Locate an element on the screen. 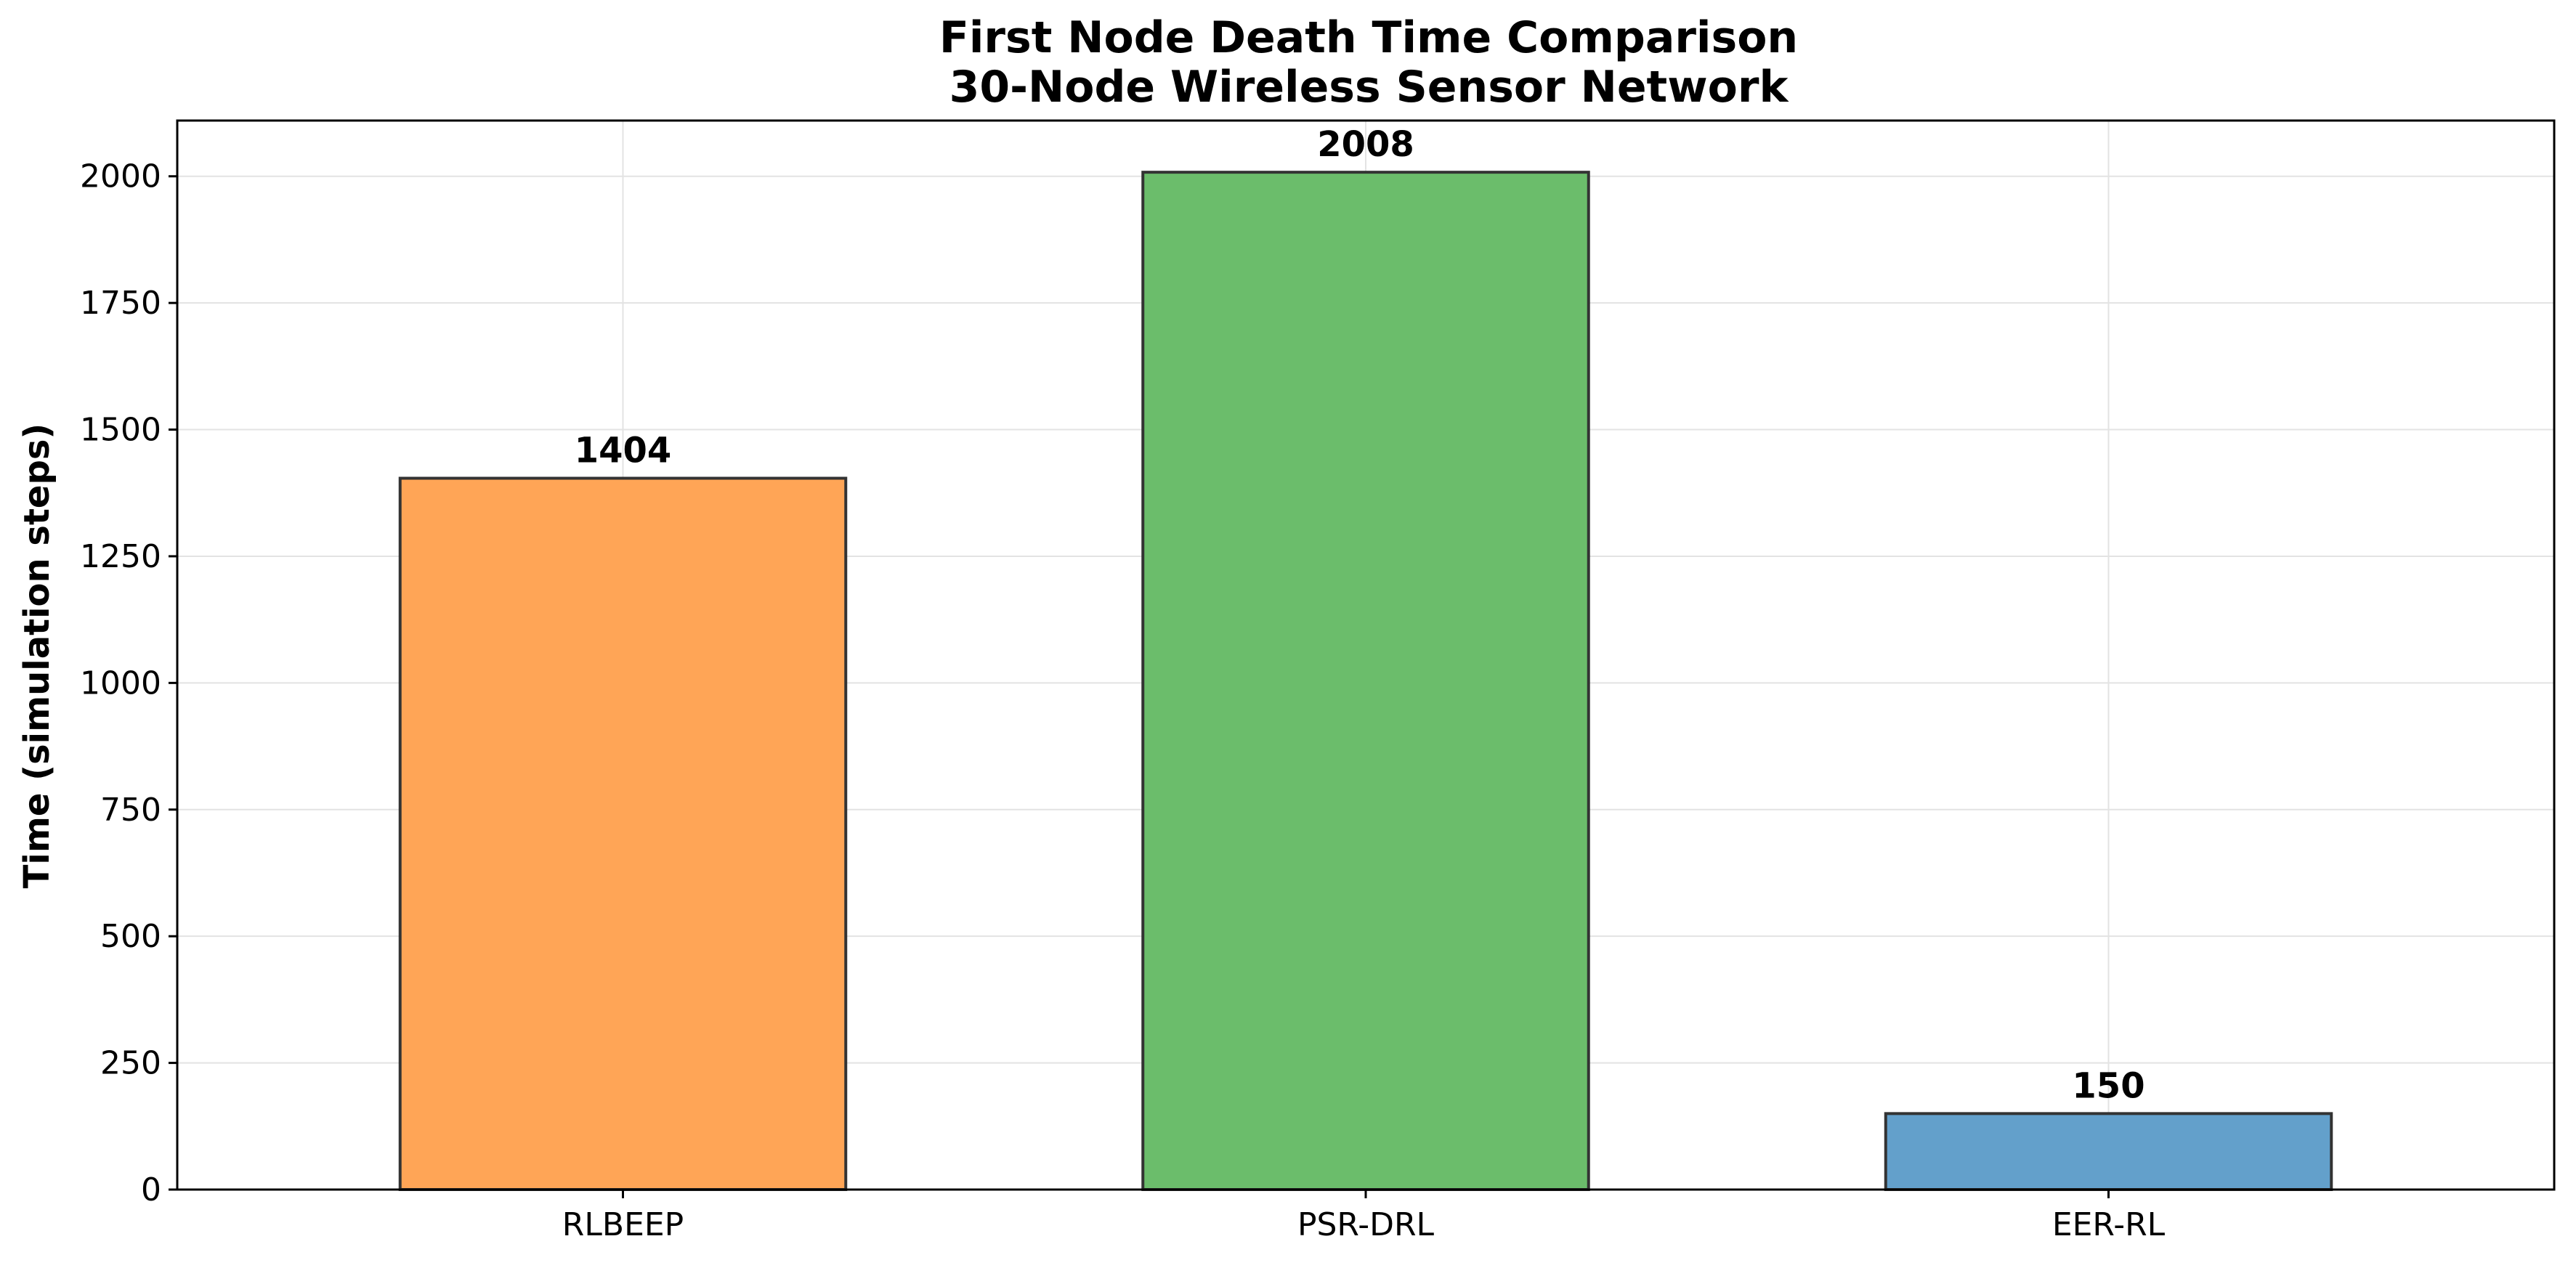 The width and height of the screenshot is (2576, 1268). x-axis-ticks: RLBEEP PSR-DRL EER-RL is located at coordinates (1364, 1216).